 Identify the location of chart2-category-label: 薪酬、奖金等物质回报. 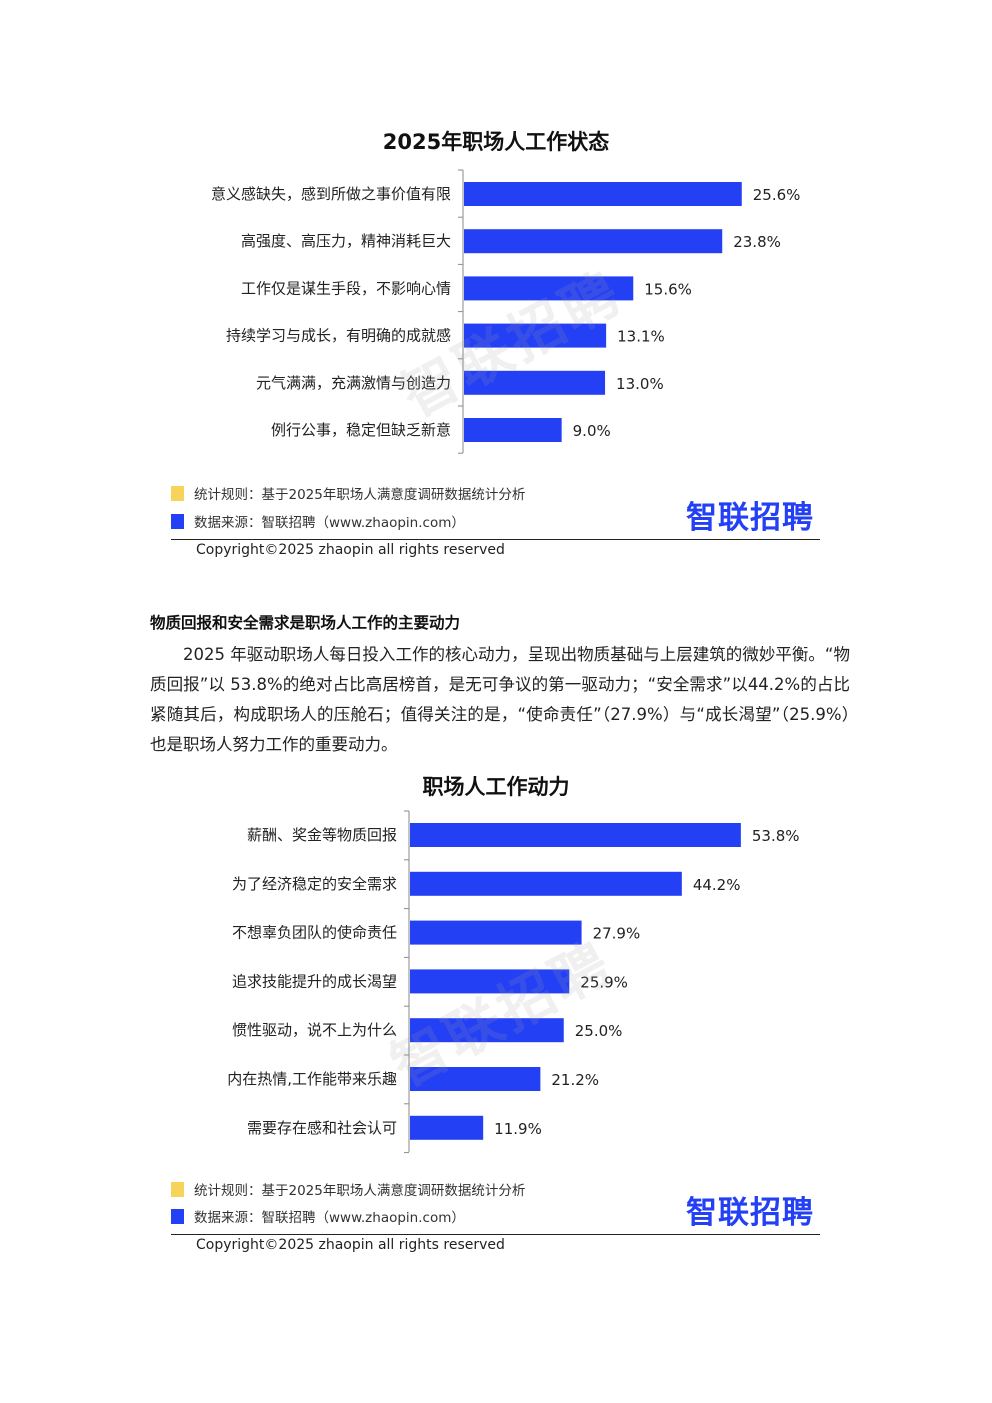
(322, 835).